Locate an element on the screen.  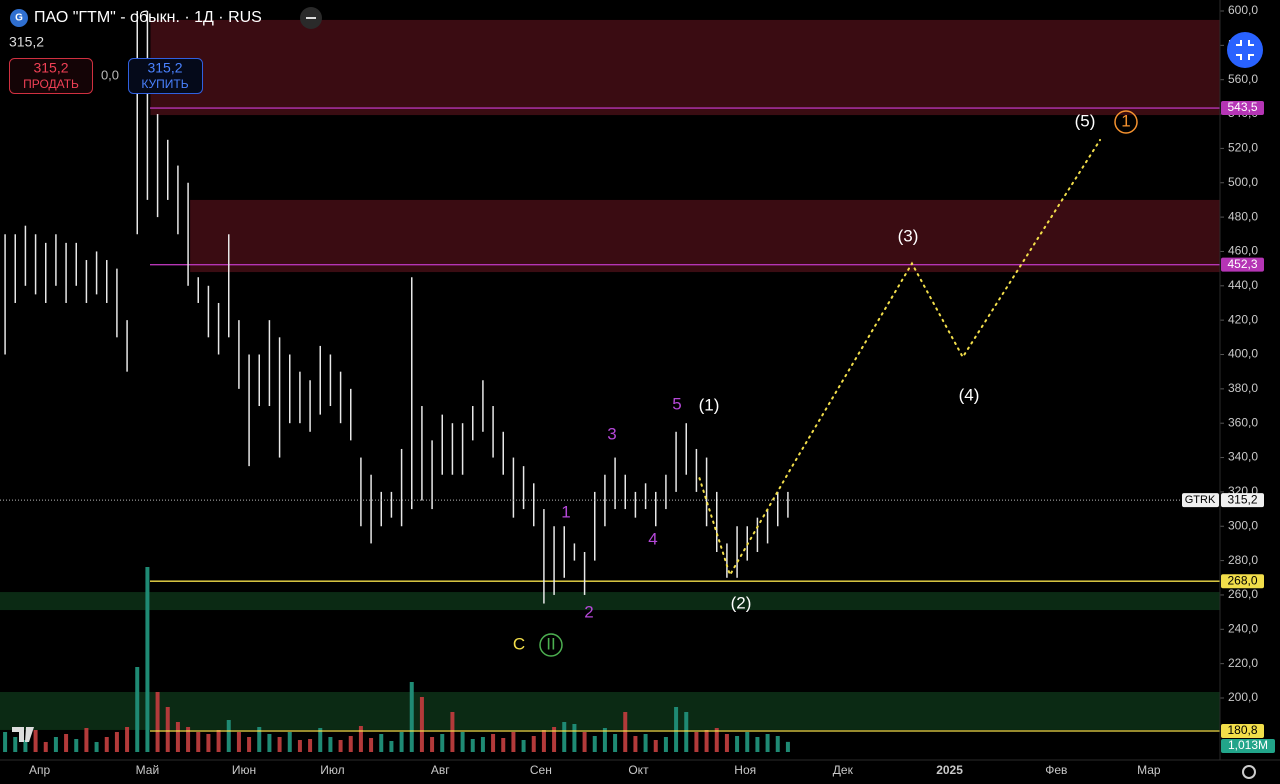
fullscreen-button is located at coordinates (1245, 50).